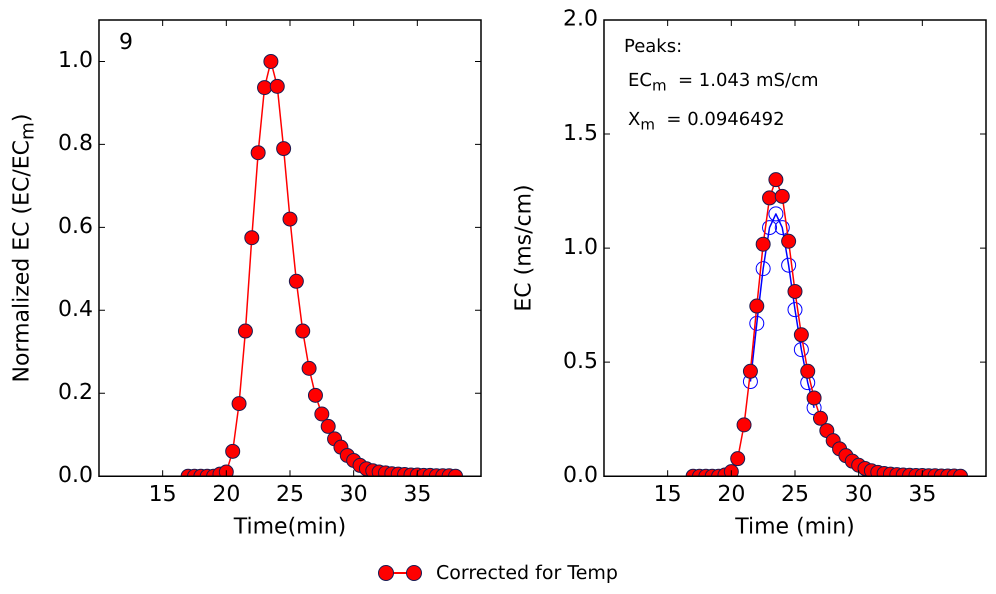 This screenshot has width=996, height=594. Describe the element at coordinates (75, 392) in the screenshot. I see `y-tick-label: 0.2` at that location.